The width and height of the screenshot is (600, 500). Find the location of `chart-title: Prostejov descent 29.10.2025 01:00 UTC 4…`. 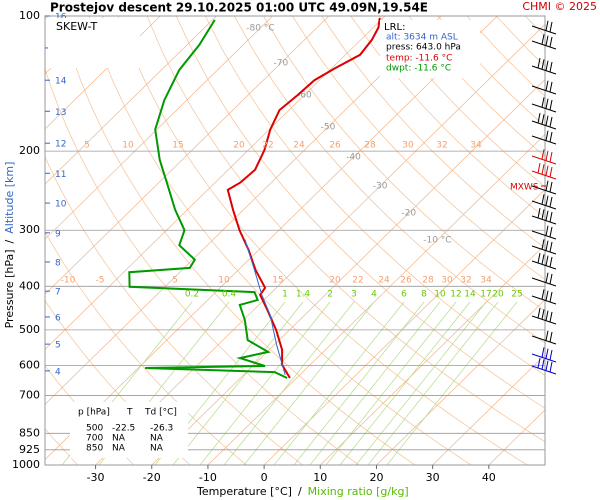

chart-title: Prostejov descent 29.10.2025 01:00 UTC 4… is located at coordinates (239, 8).